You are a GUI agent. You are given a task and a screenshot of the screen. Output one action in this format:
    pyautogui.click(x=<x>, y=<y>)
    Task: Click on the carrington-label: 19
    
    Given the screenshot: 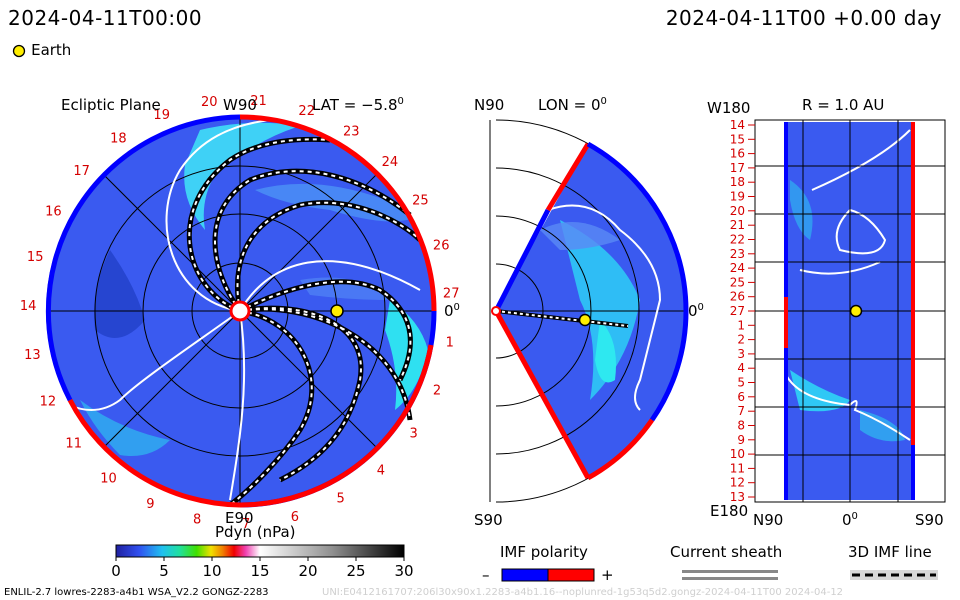 What is the action you would take?
    pyautogui.click(x=161, y=115)
    